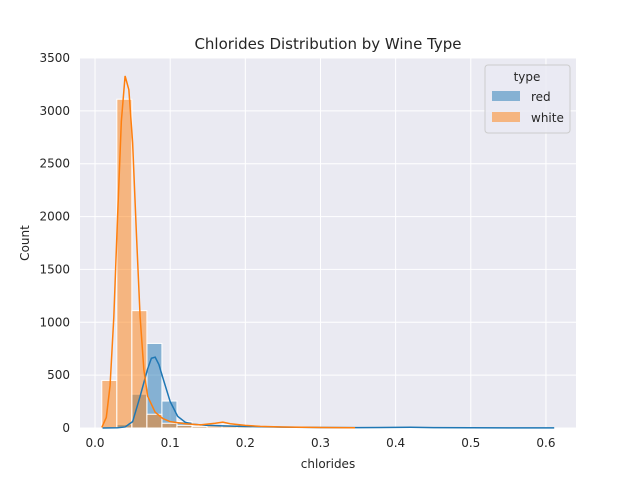 The image size is (640, 484). Describe the element at coordinates (54, 164) in the screenshot. I see `y-tick-label: 2500` at that location.